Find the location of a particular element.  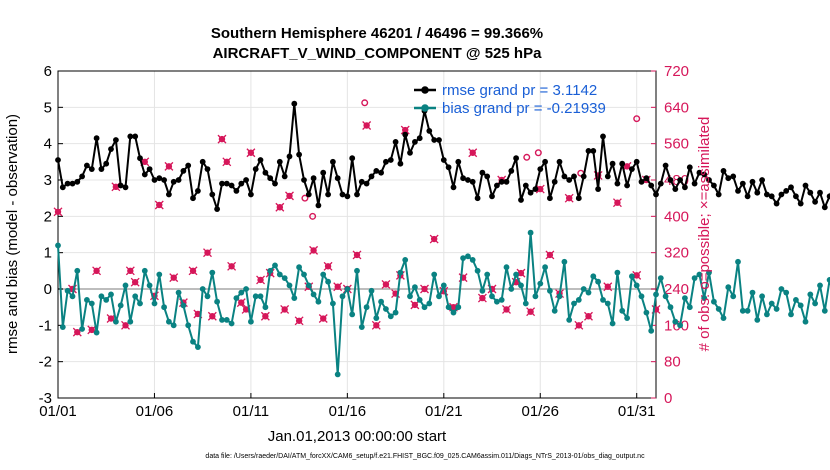

legend-label-bias: bias grand pr = -0.21939 is located at coordinates (524, 108).